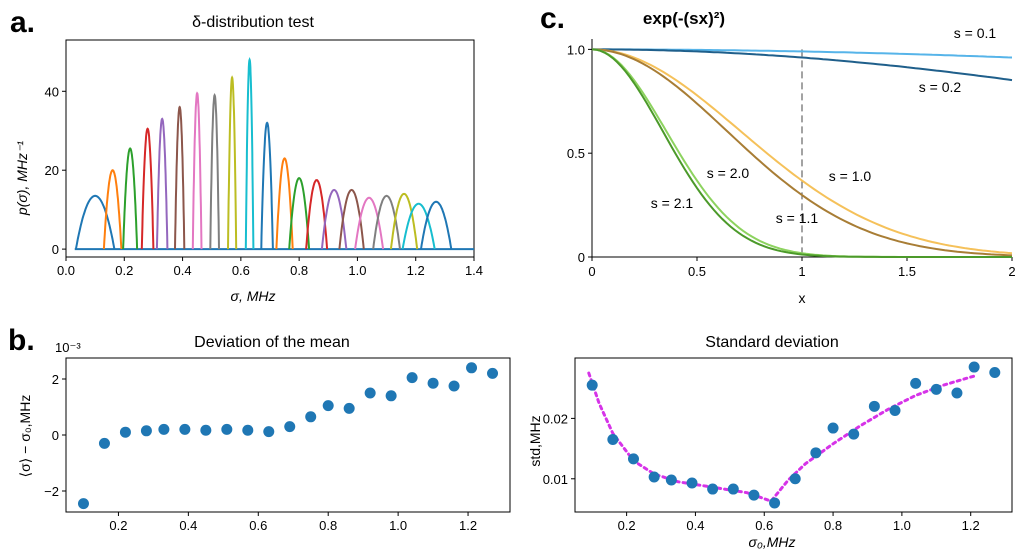 Image resolution: width=1017 pixels, height=553 pixels. Describe the element at coordinates (902, 525) in the screenshot. I see `panel-d-xtick-label: 1.0` at that location.